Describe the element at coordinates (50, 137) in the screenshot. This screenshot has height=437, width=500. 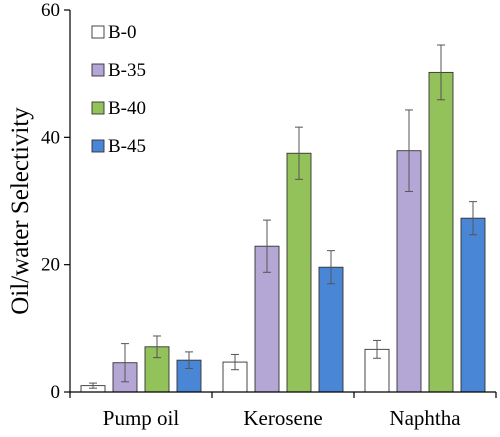
I see `y-tick-label: 40` at that location.